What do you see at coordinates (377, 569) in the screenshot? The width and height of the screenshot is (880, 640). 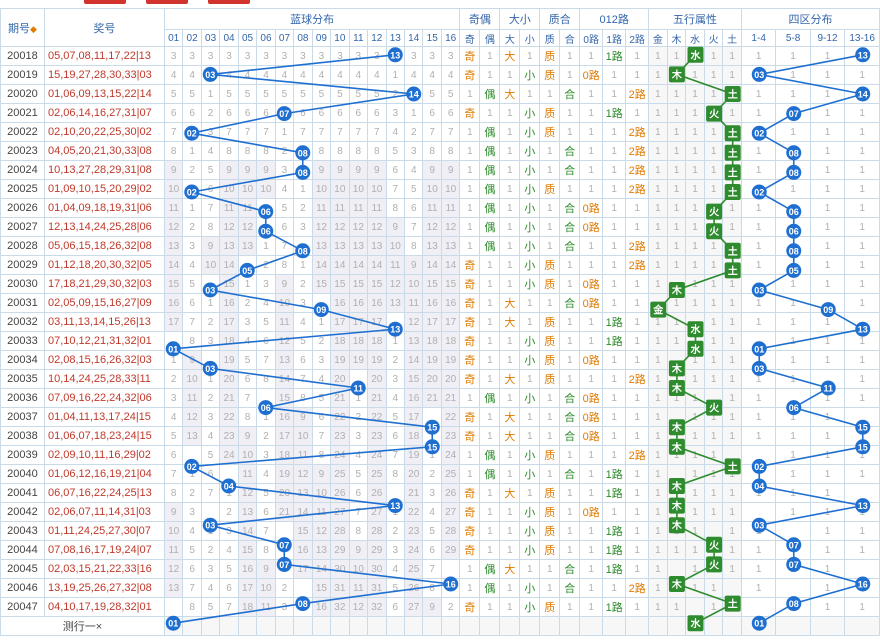 I see `blue-cell: 30` at bounding box center [377, 569].